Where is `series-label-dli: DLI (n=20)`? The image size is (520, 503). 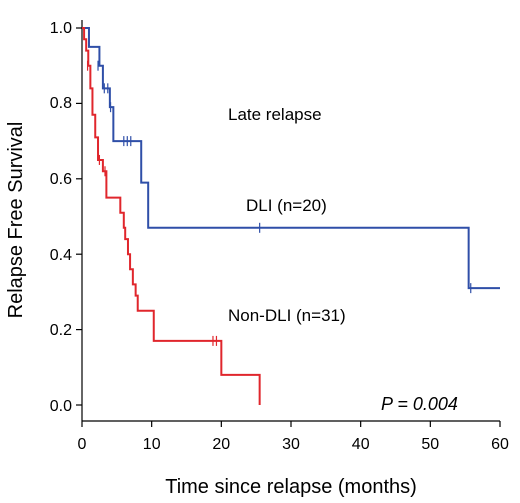 series-label-dli: DLI (n=20) is located at coordinates (286, 205).